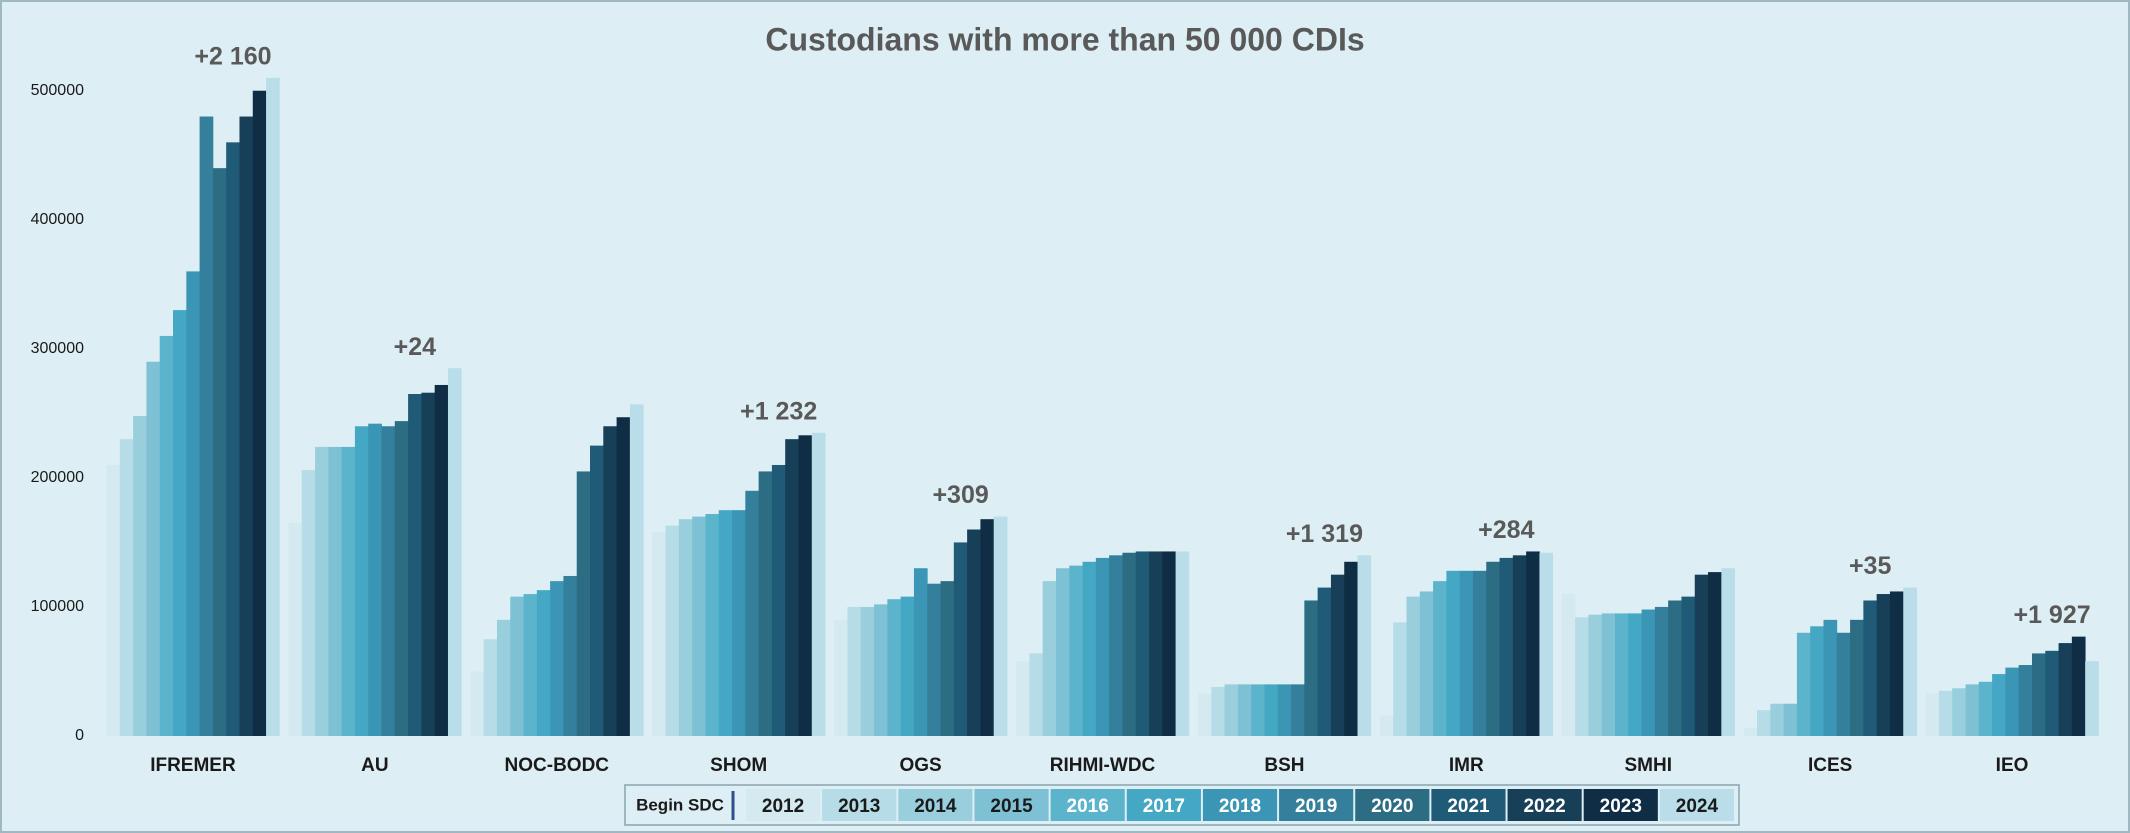  I want to click on x-tick-label: SMHI, so click(1648, 765).